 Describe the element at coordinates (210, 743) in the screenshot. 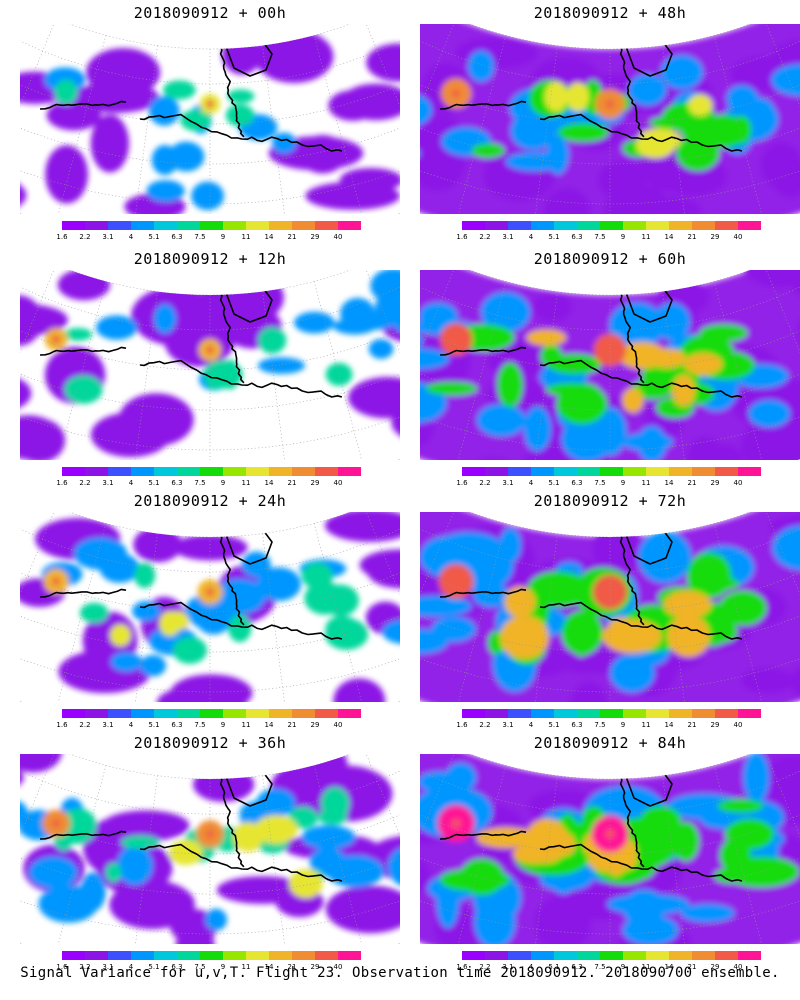

I see `panel-title: 2018090912 + 36h` at that location.